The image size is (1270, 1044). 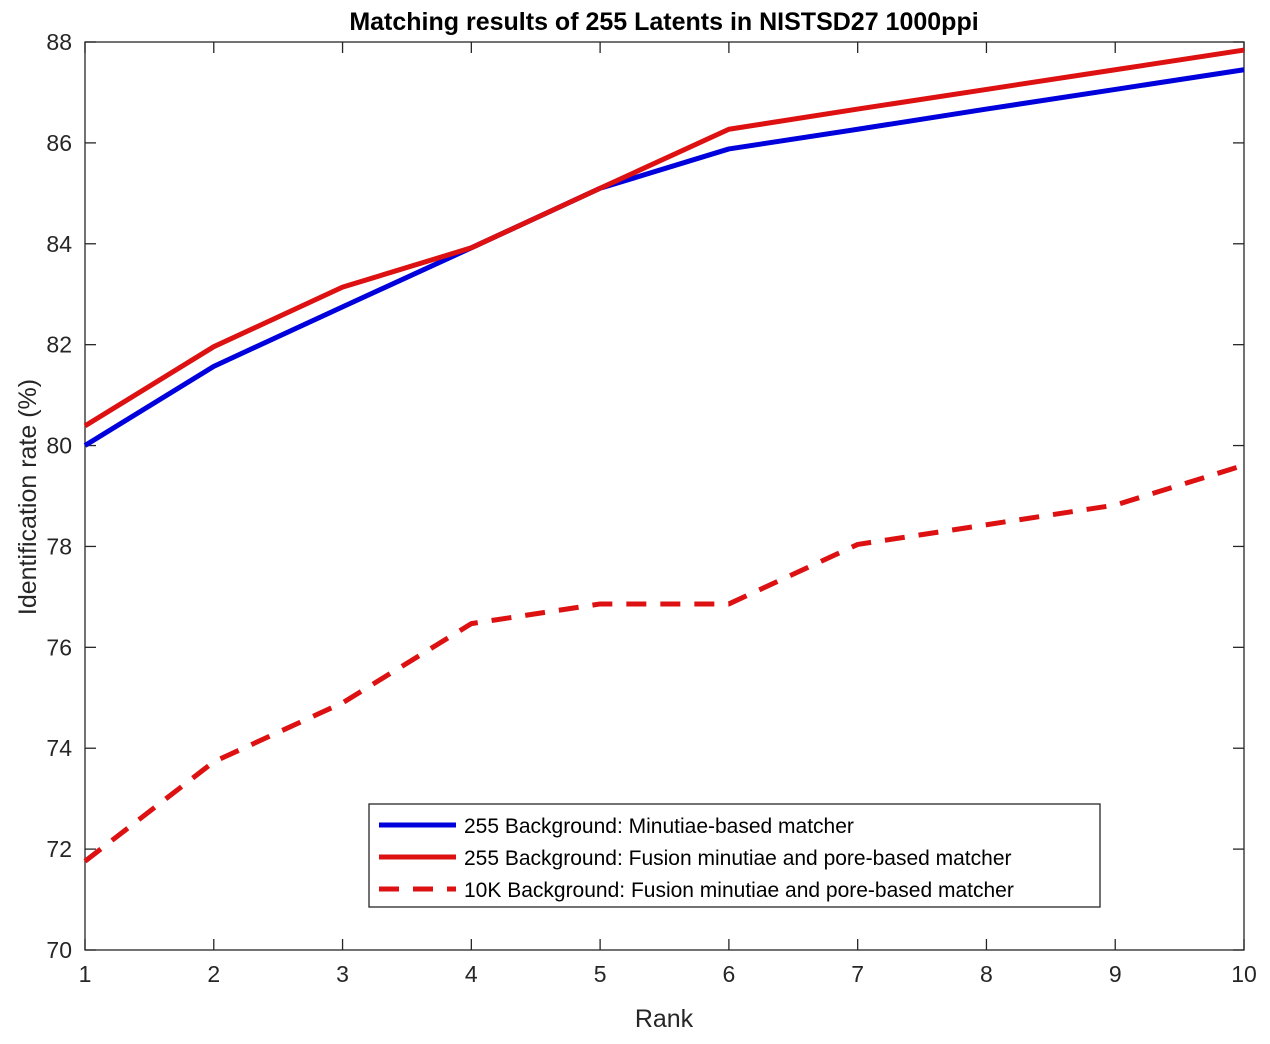 What do you see at coordinates (59, 647) in the screenshot?
I see `y-tick-label: 76` at bounding box center [59, 647].